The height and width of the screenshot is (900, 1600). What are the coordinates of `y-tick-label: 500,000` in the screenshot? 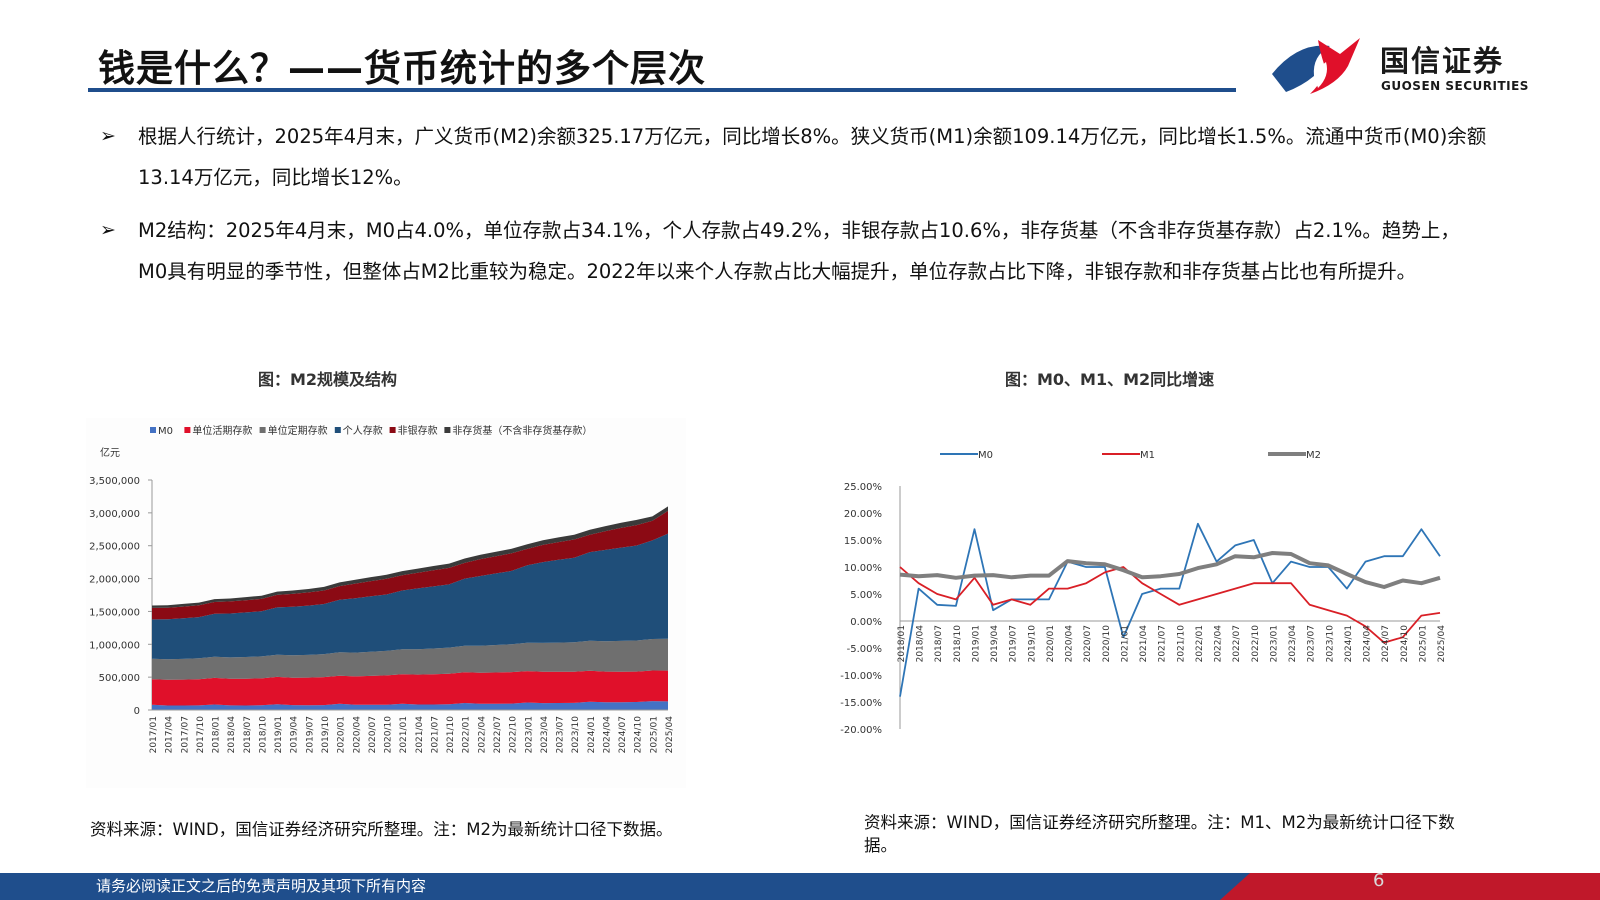 It's located at (119, 678).